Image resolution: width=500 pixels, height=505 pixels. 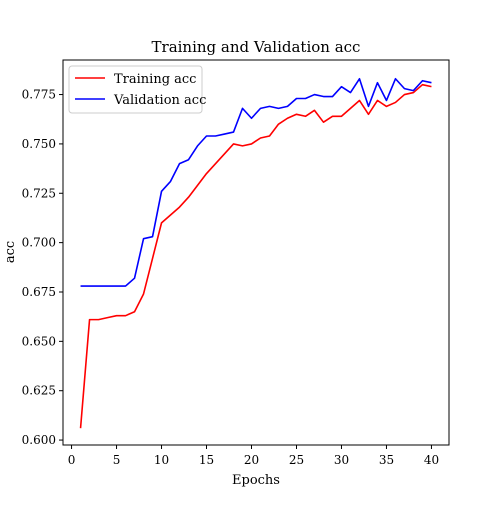 I want to click on x-tick-label: 25, so click(x=296, y=460).